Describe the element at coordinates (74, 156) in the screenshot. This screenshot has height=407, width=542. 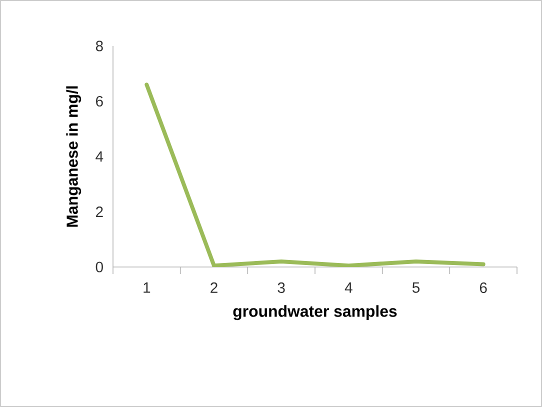
I see `y-axis-title: Manganese in mg/l` at that location.